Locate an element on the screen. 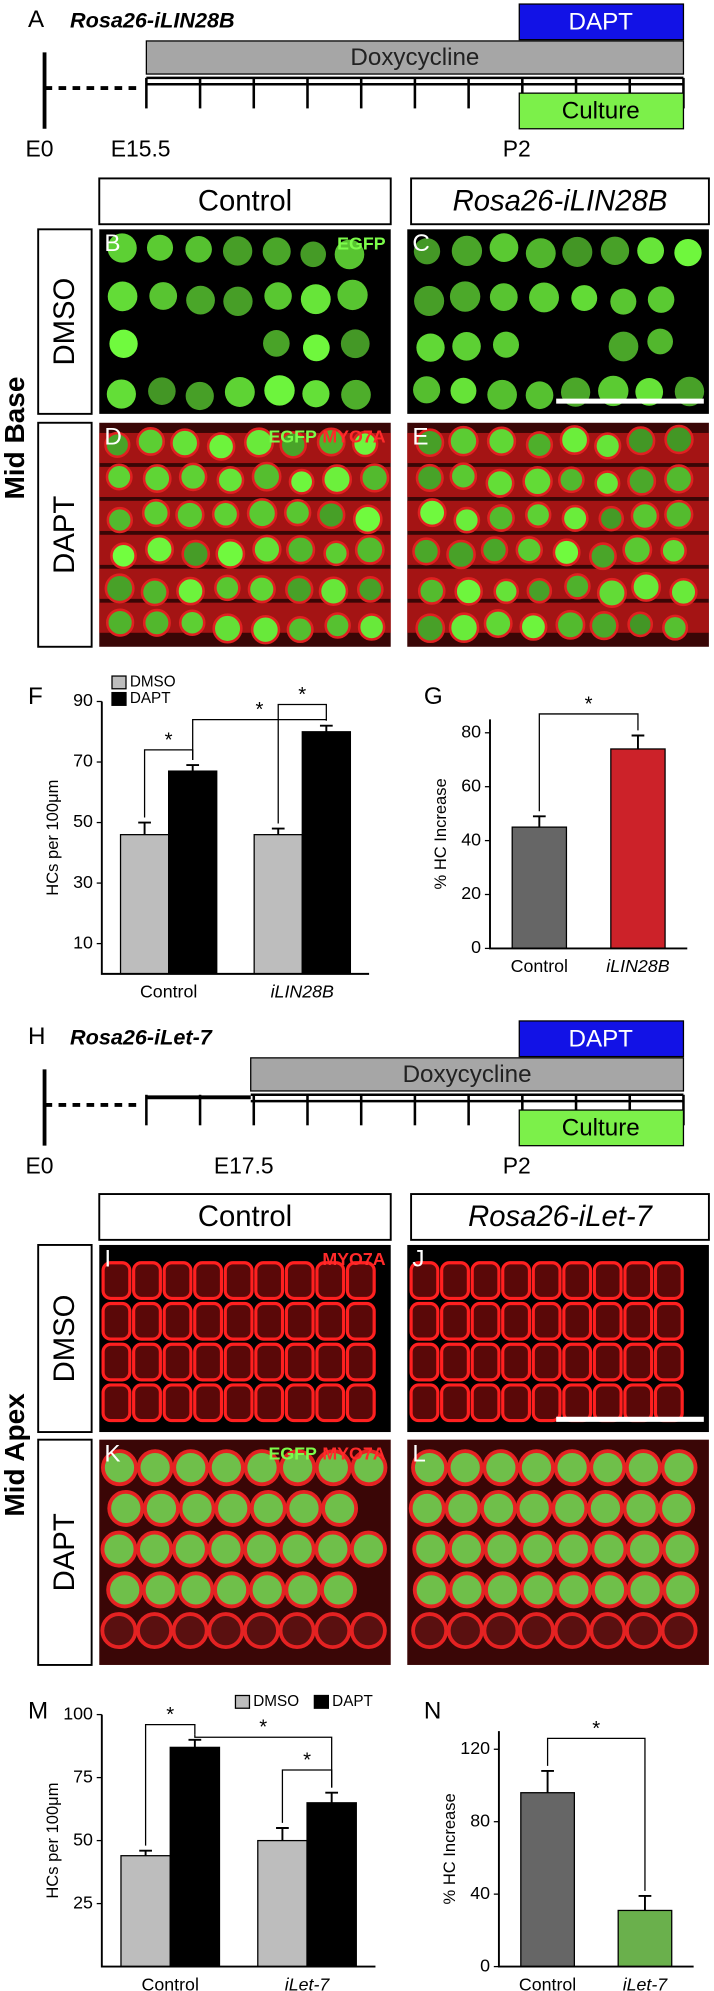  y-tick-label: 60 is located at coordinates (471, 785).